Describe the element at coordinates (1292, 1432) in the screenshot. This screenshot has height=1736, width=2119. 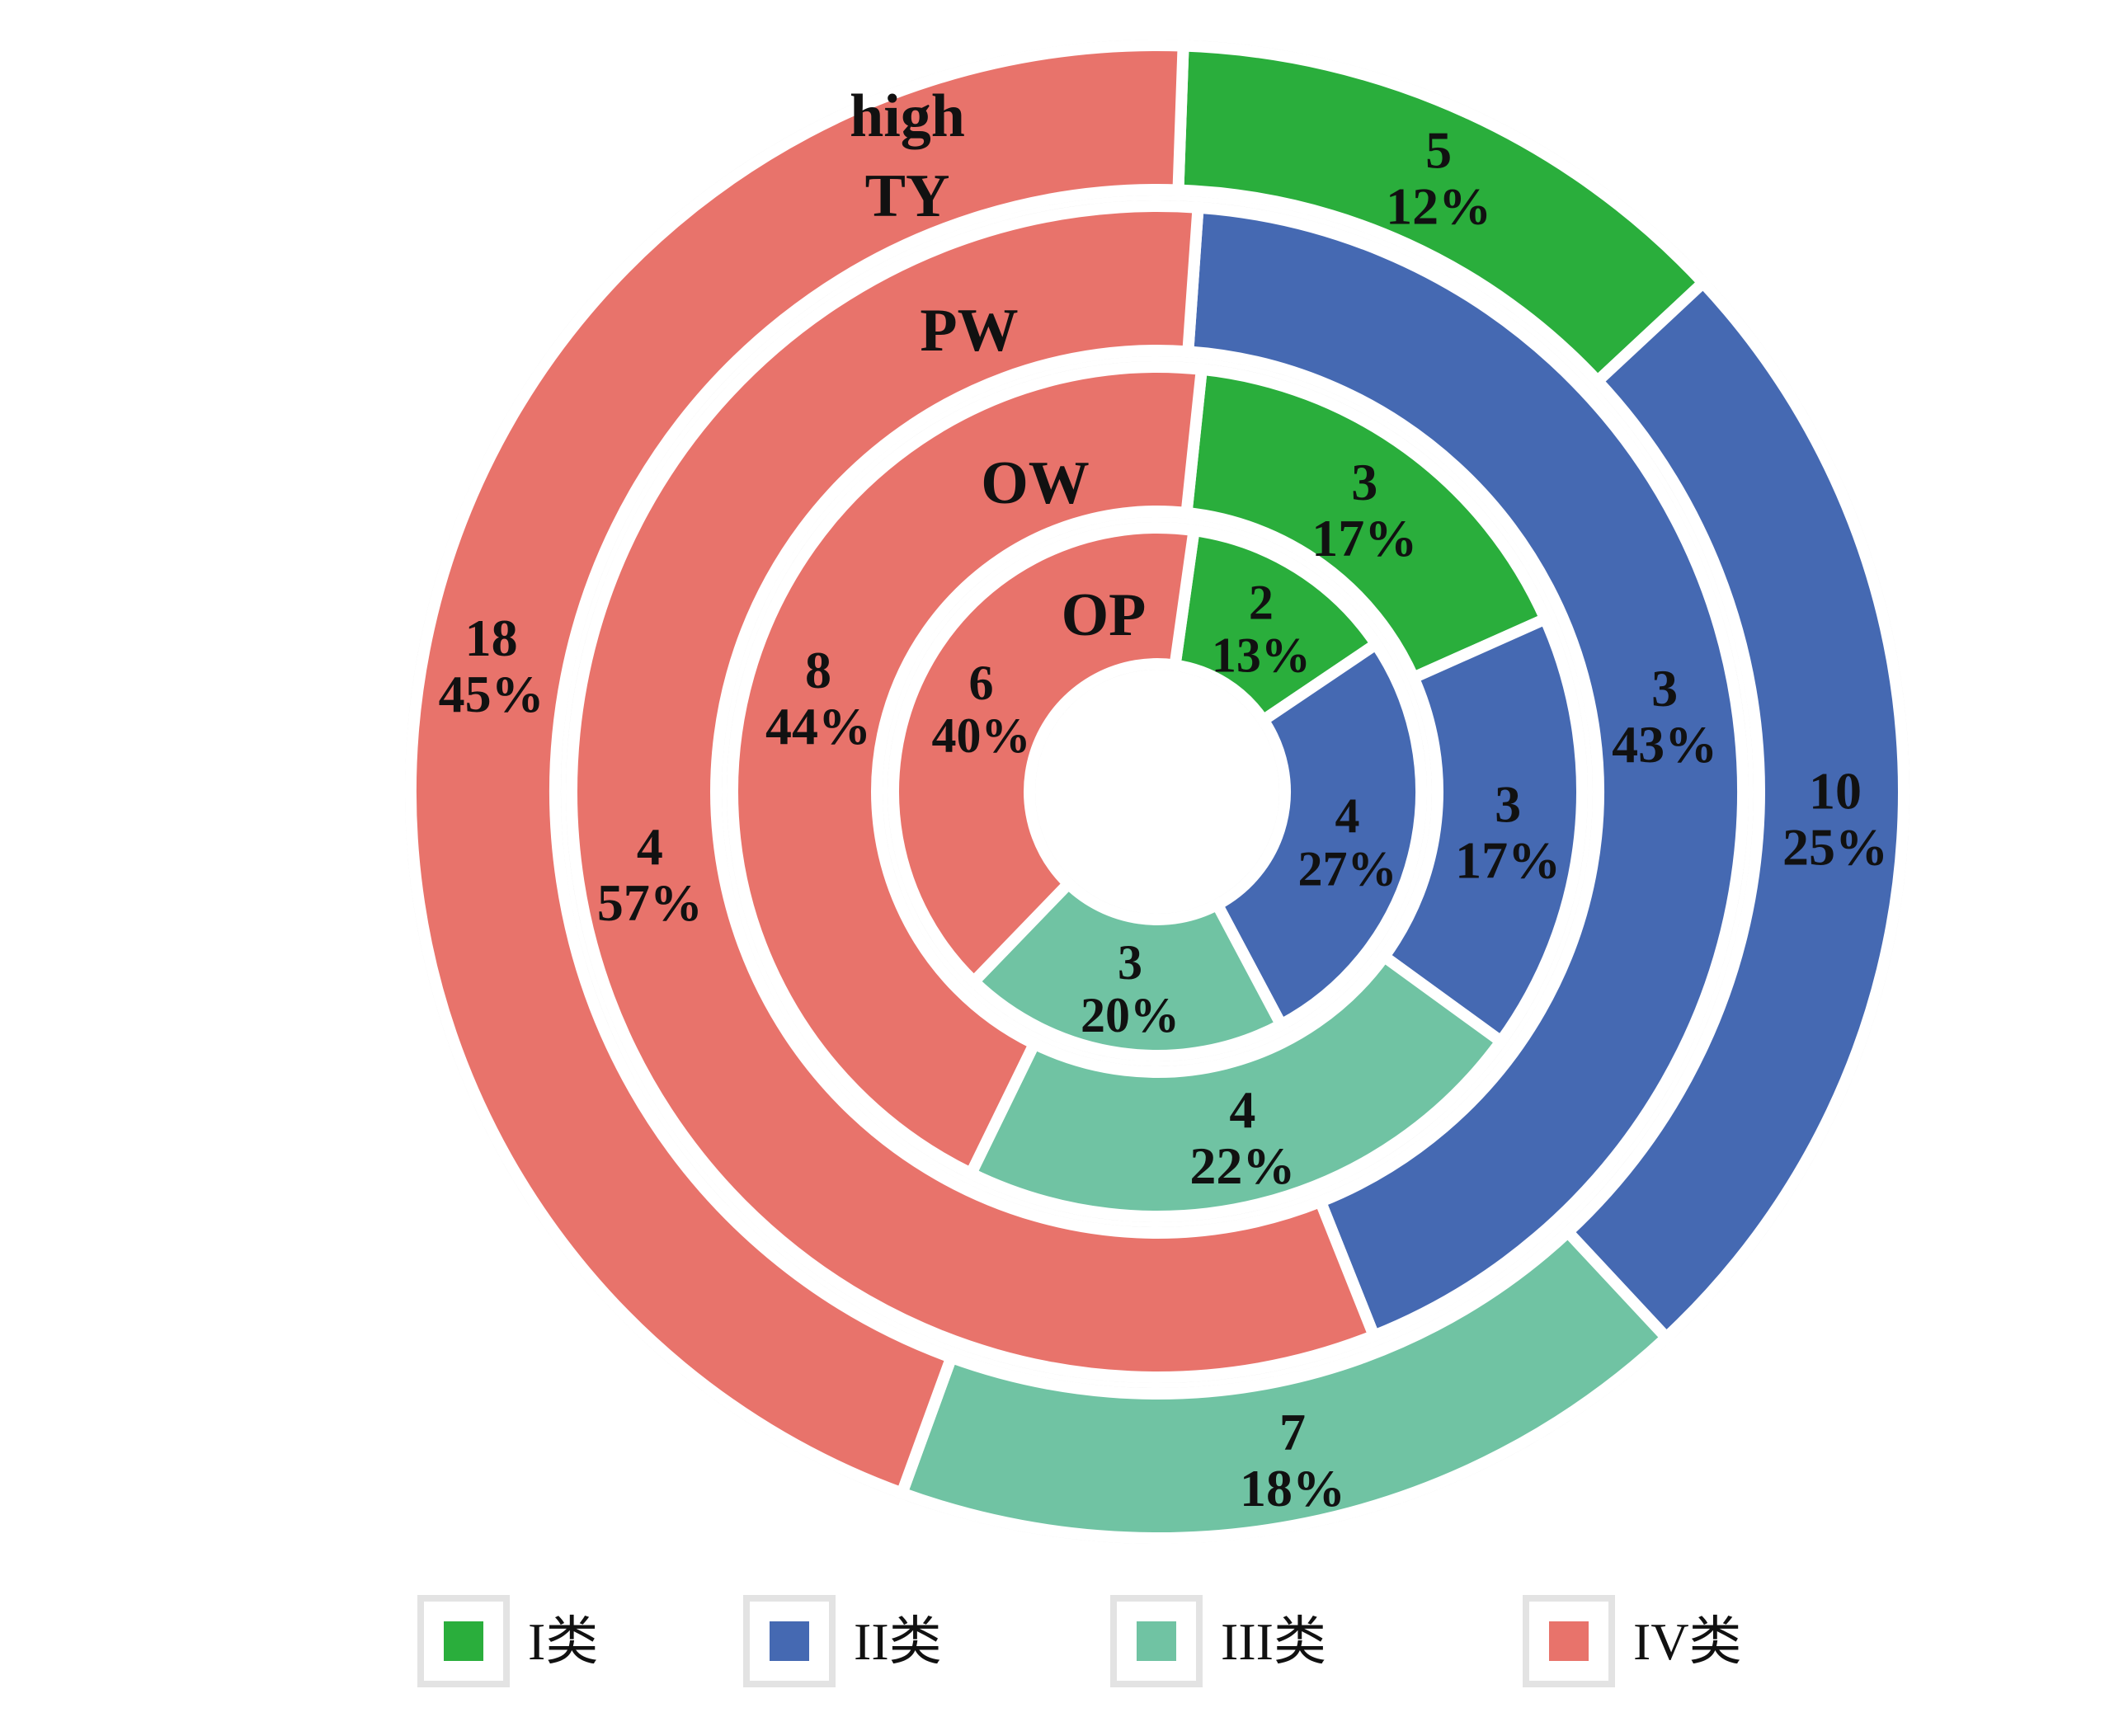
I see `slice-value-label-high-ty-class-3: 7` at that location.